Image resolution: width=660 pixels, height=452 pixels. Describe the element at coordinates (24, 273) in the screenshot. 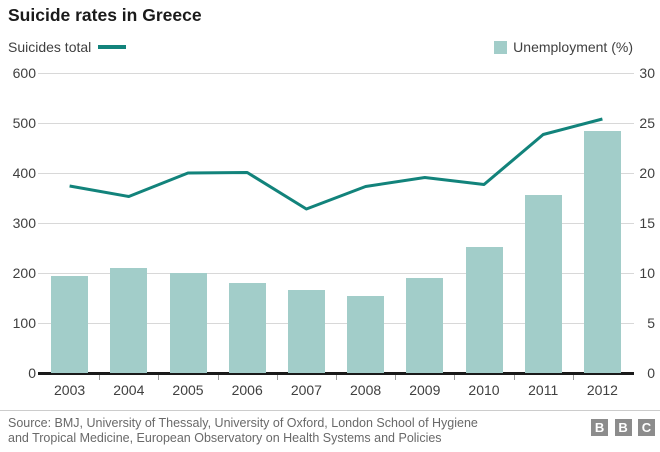

I see `y-axis-left-label: 200` at that location.